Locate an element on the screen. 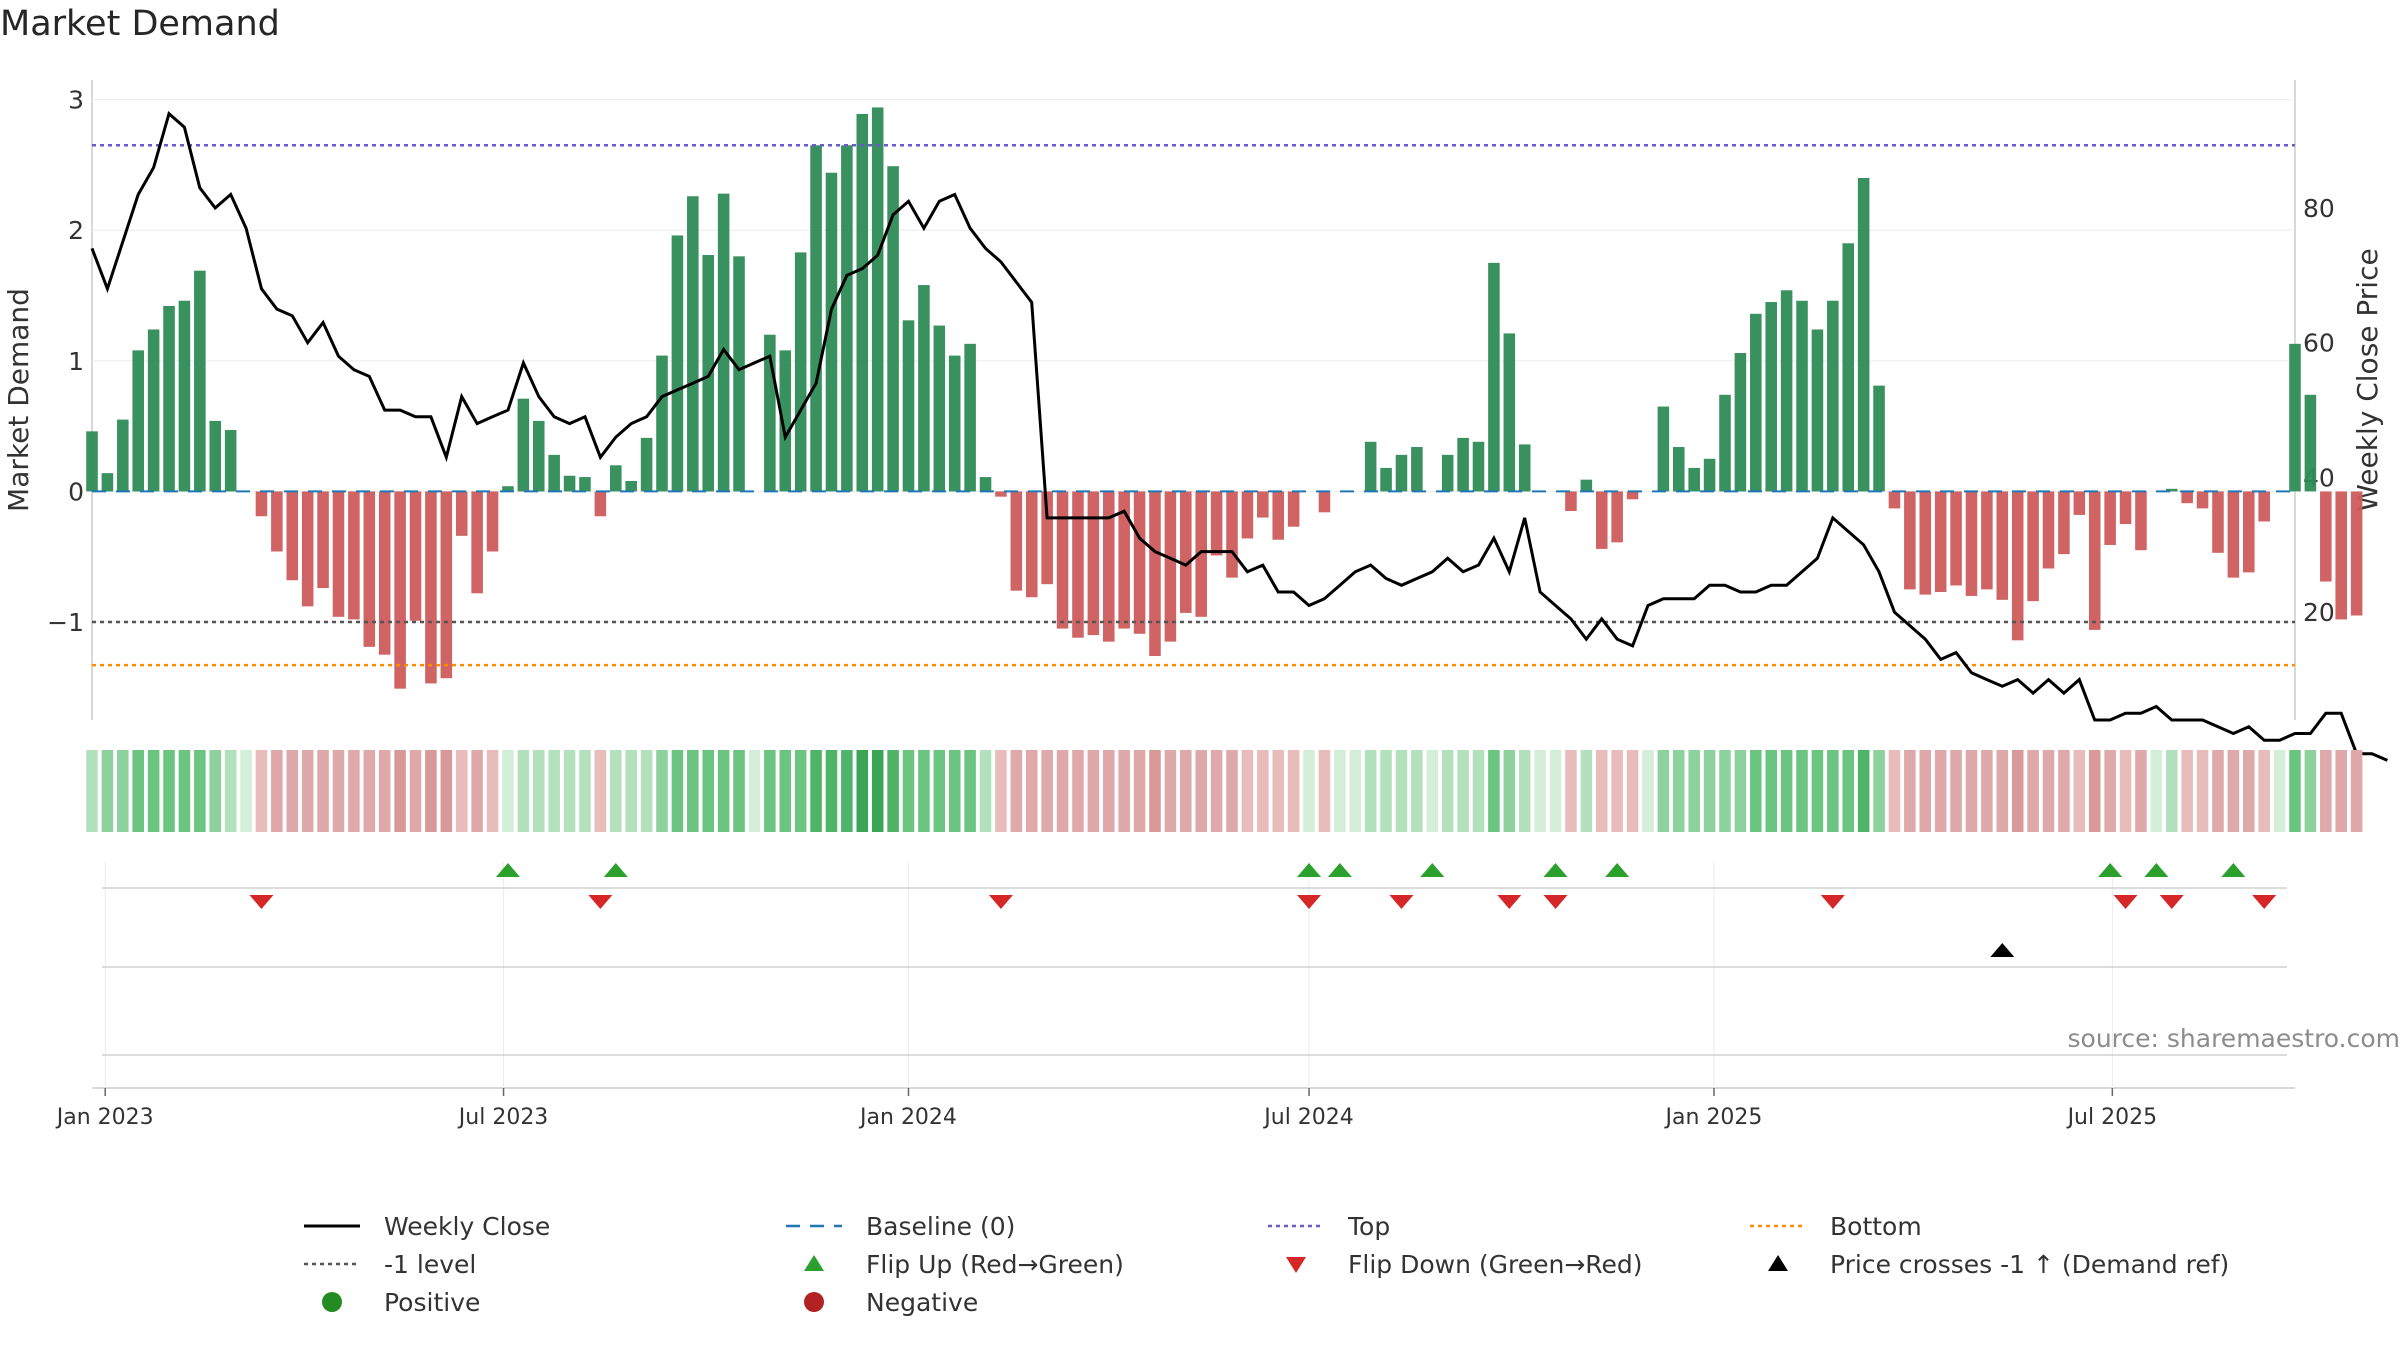 Image resolution: width=2400 pixels, height=1350 pixels. triangle-up-icon is located at coordinates (814, 1264).